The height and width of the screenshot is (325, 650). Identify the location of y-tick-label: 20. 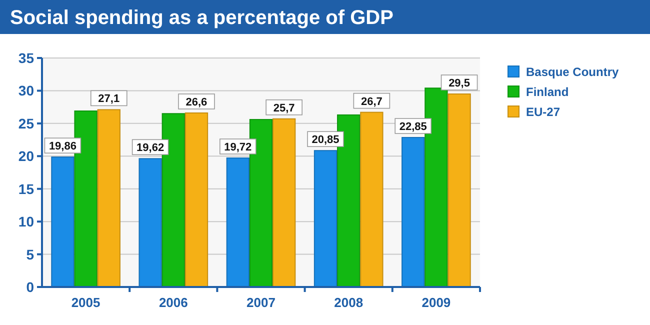
(26, 156).